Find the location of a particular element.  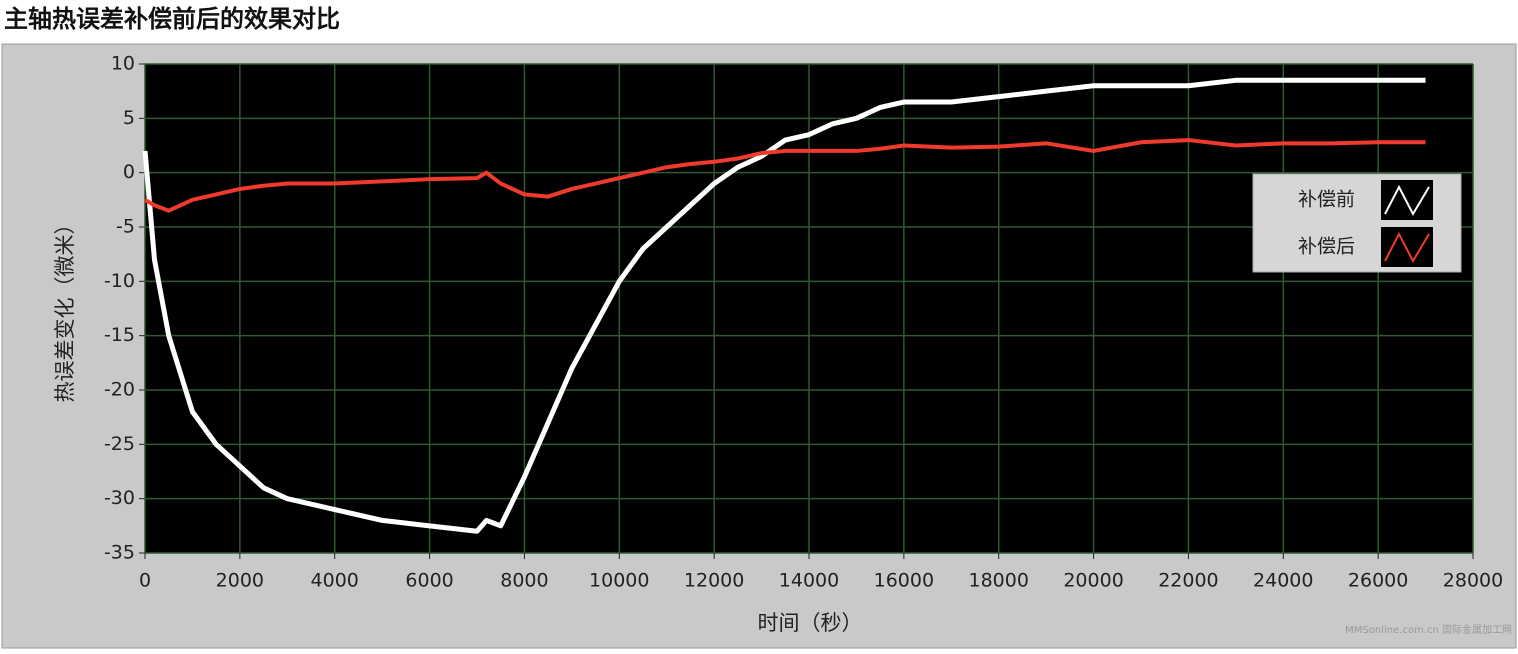

x-tick-label: 22000 is located at coordinates (1188, 581).